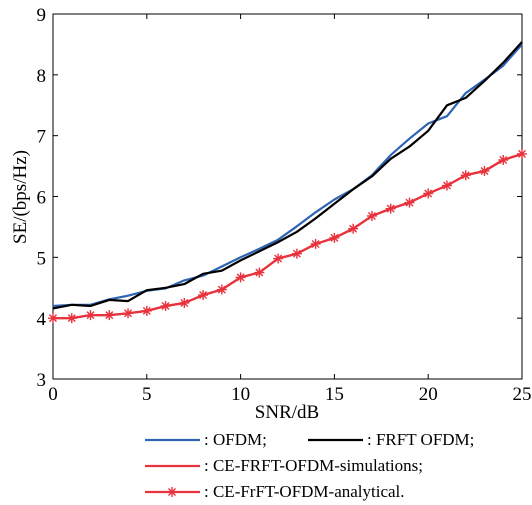 Image resolution: width=532 pixels, height=505 pixels. What do you see at coordinates (42, 258) in the screenshot?
I see `y-tick-label: 5` at bounding box center [42, 258].